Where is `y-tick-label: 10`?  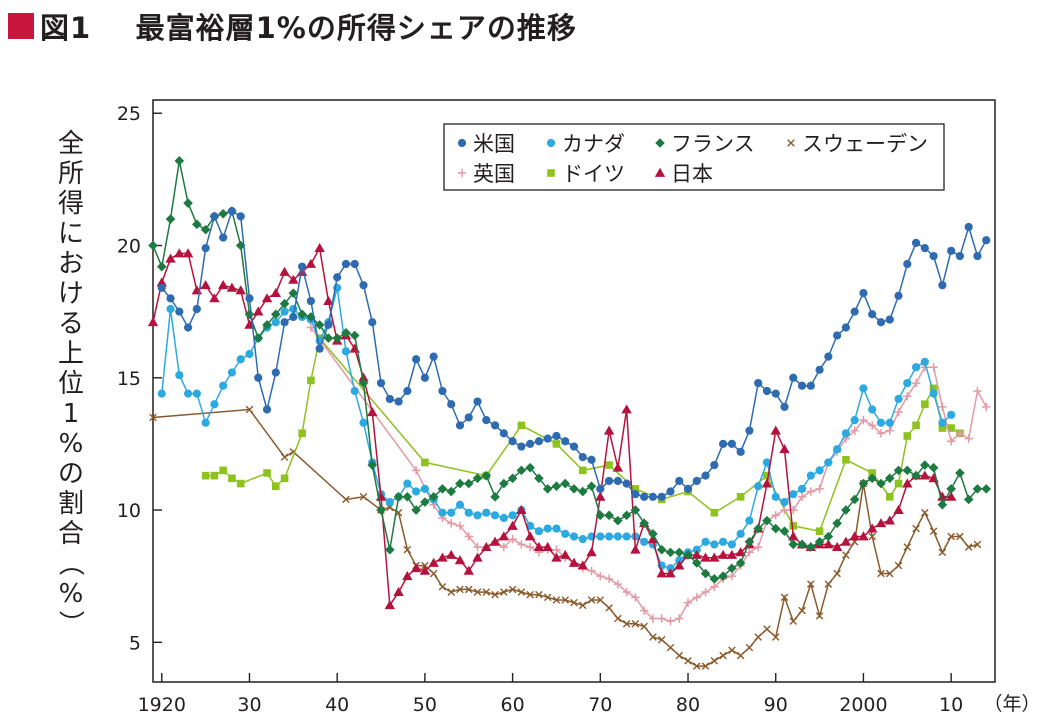
y-tick-label: 10 is located at coordinates (129, 511).